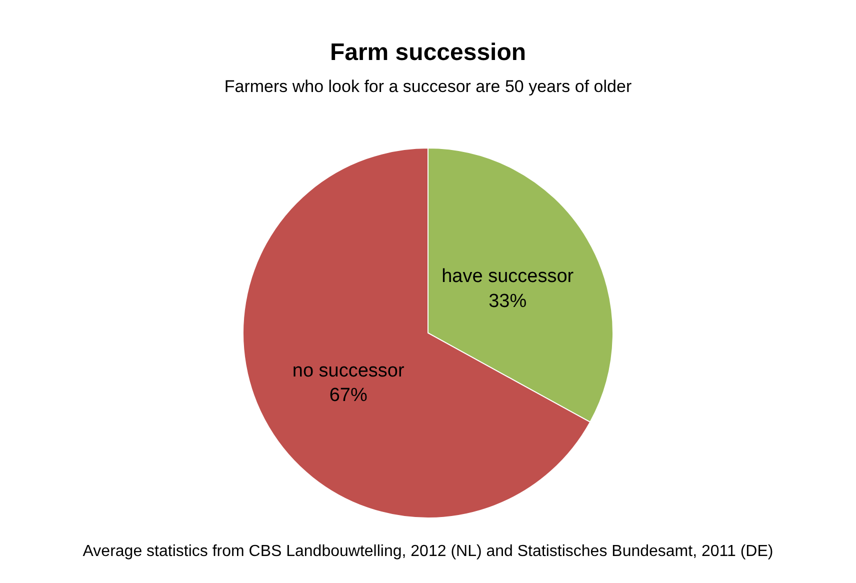 This screenshot has height=583, width=856. What do you see at coordinates (349, 371) in the screenshot?
I see `slice-label: no successor` at bounding box center [349, 371].